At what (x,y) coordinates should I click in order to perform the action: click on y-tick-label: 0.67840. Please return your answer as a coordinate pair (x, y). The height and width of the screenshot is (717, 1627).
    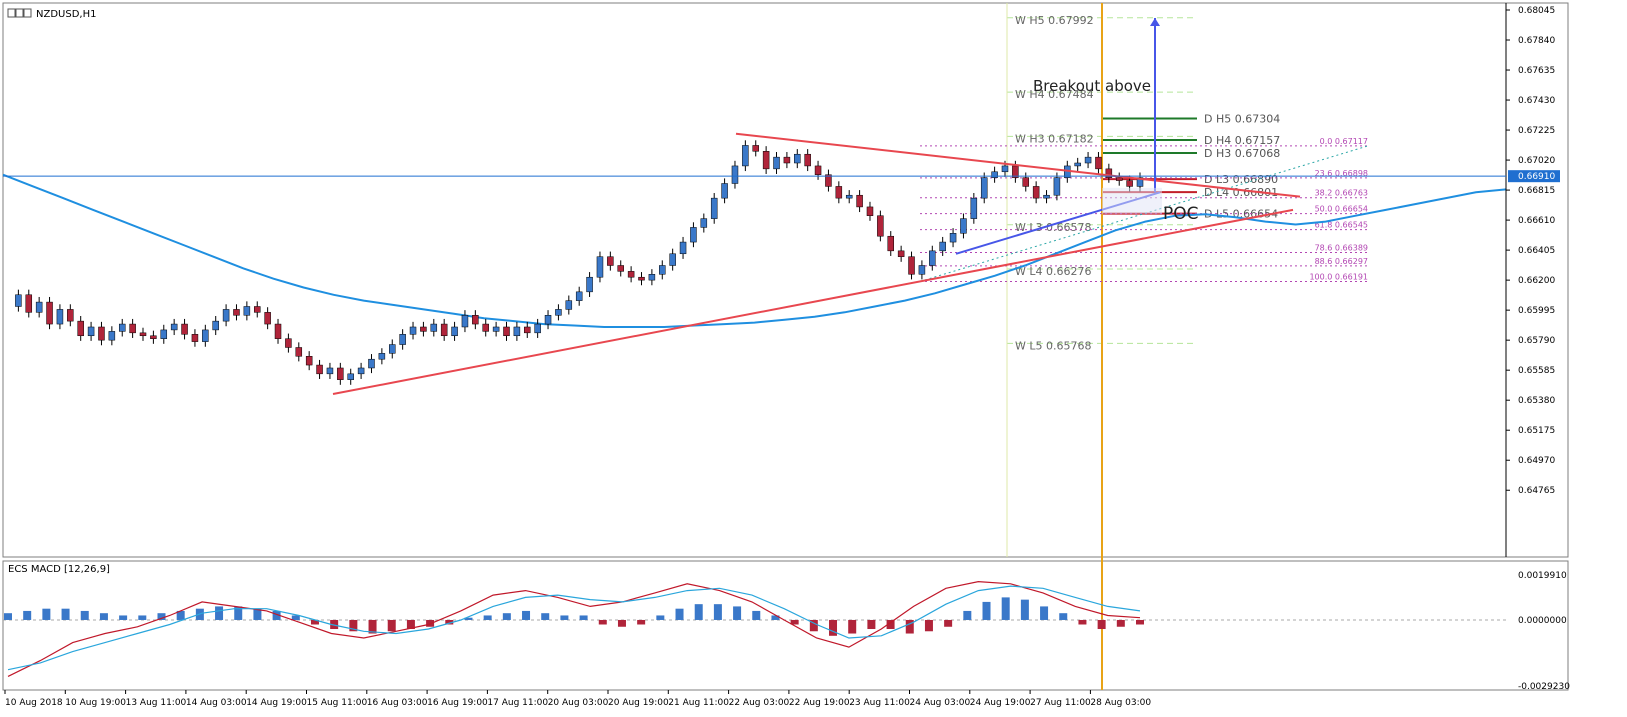
    Looking at the image, I should click on (1536, 41).